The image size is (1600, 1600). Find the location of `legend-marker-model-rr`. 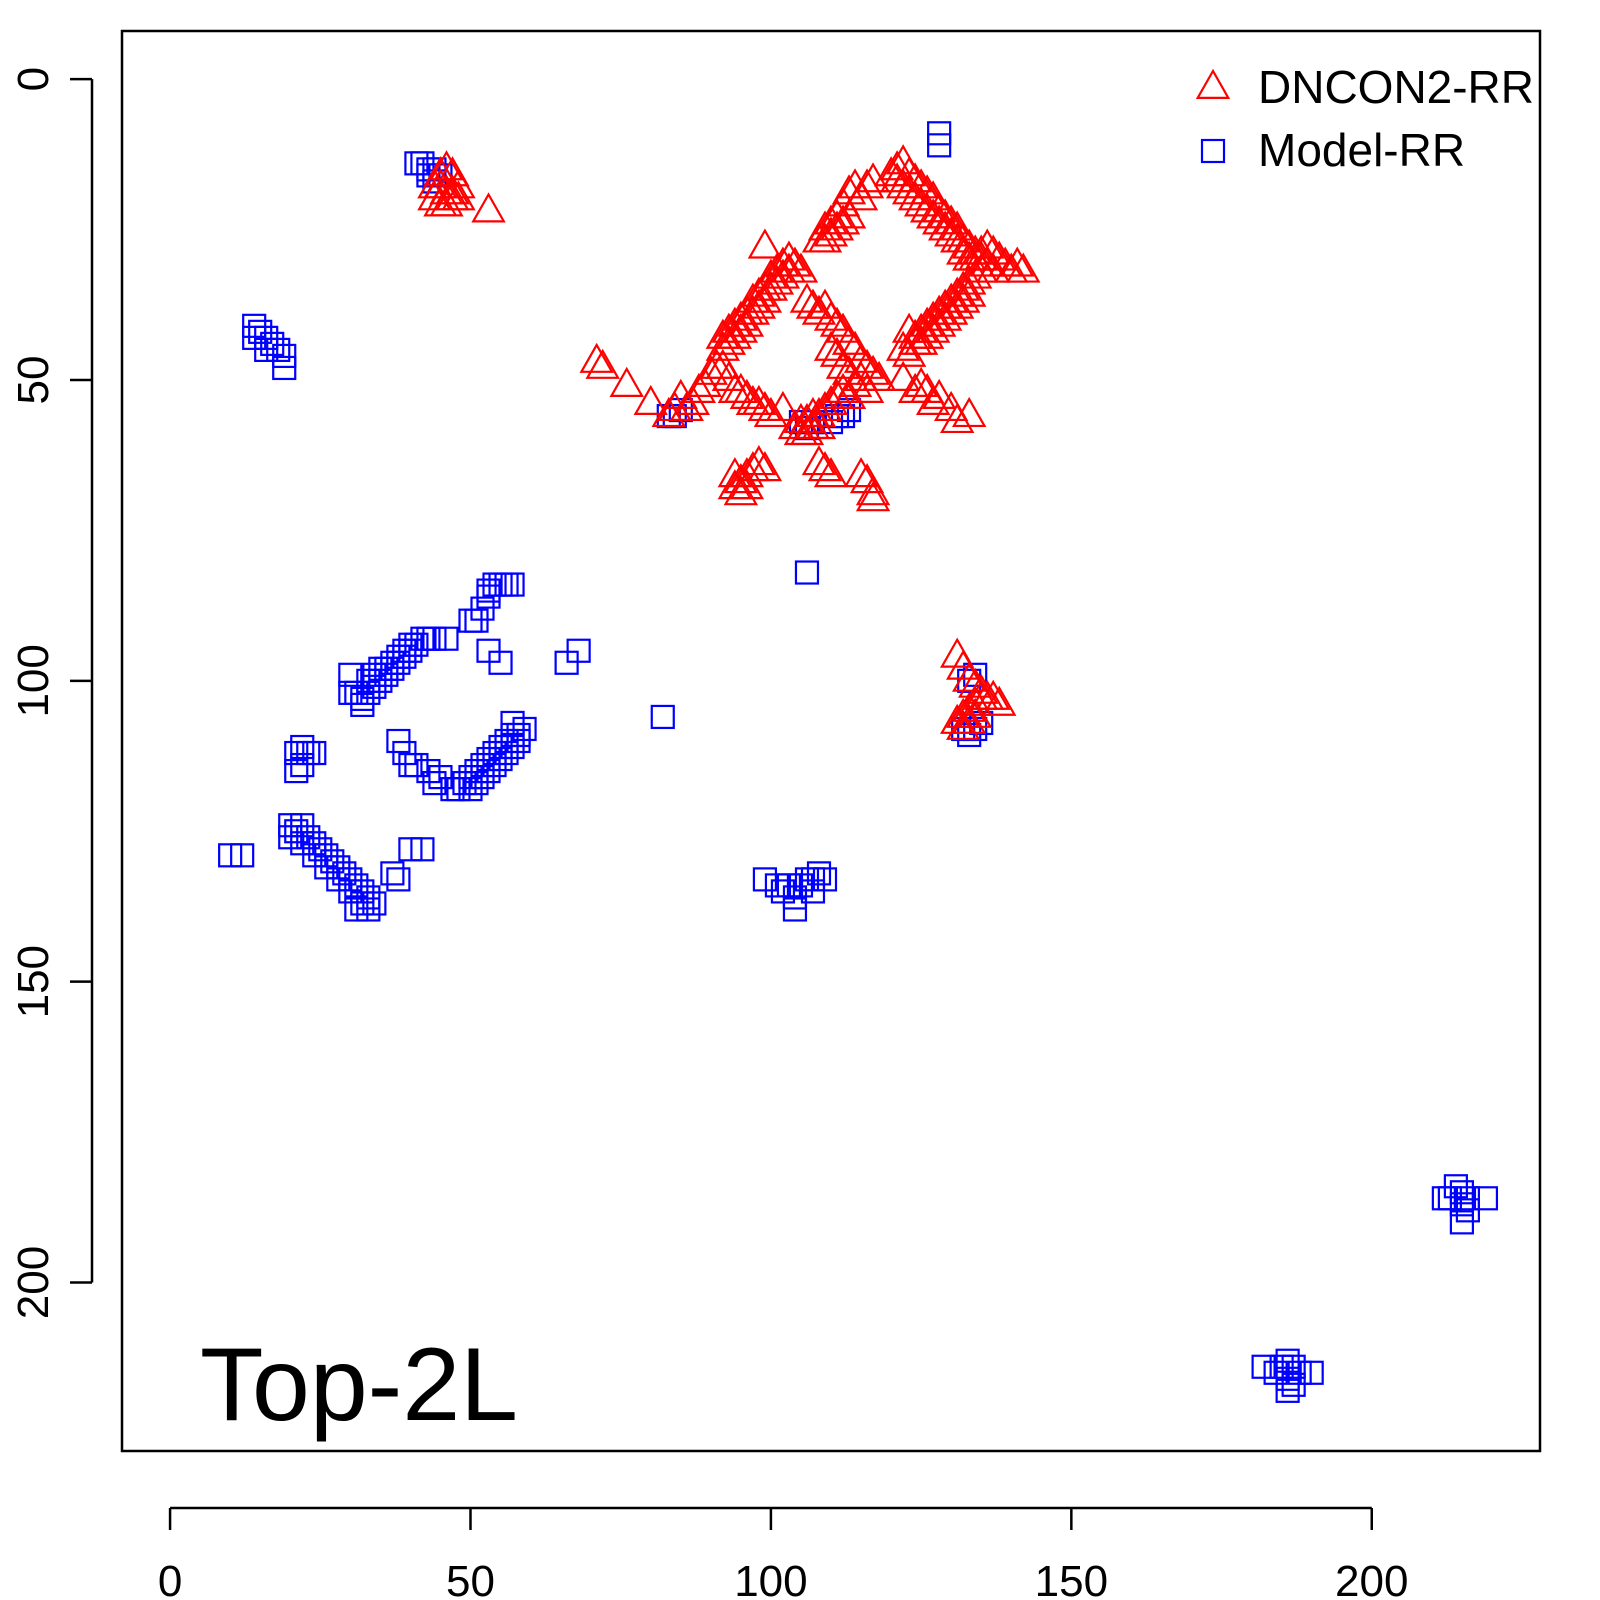

legend-marker-model-rr is located at coordinates (1213, 151).